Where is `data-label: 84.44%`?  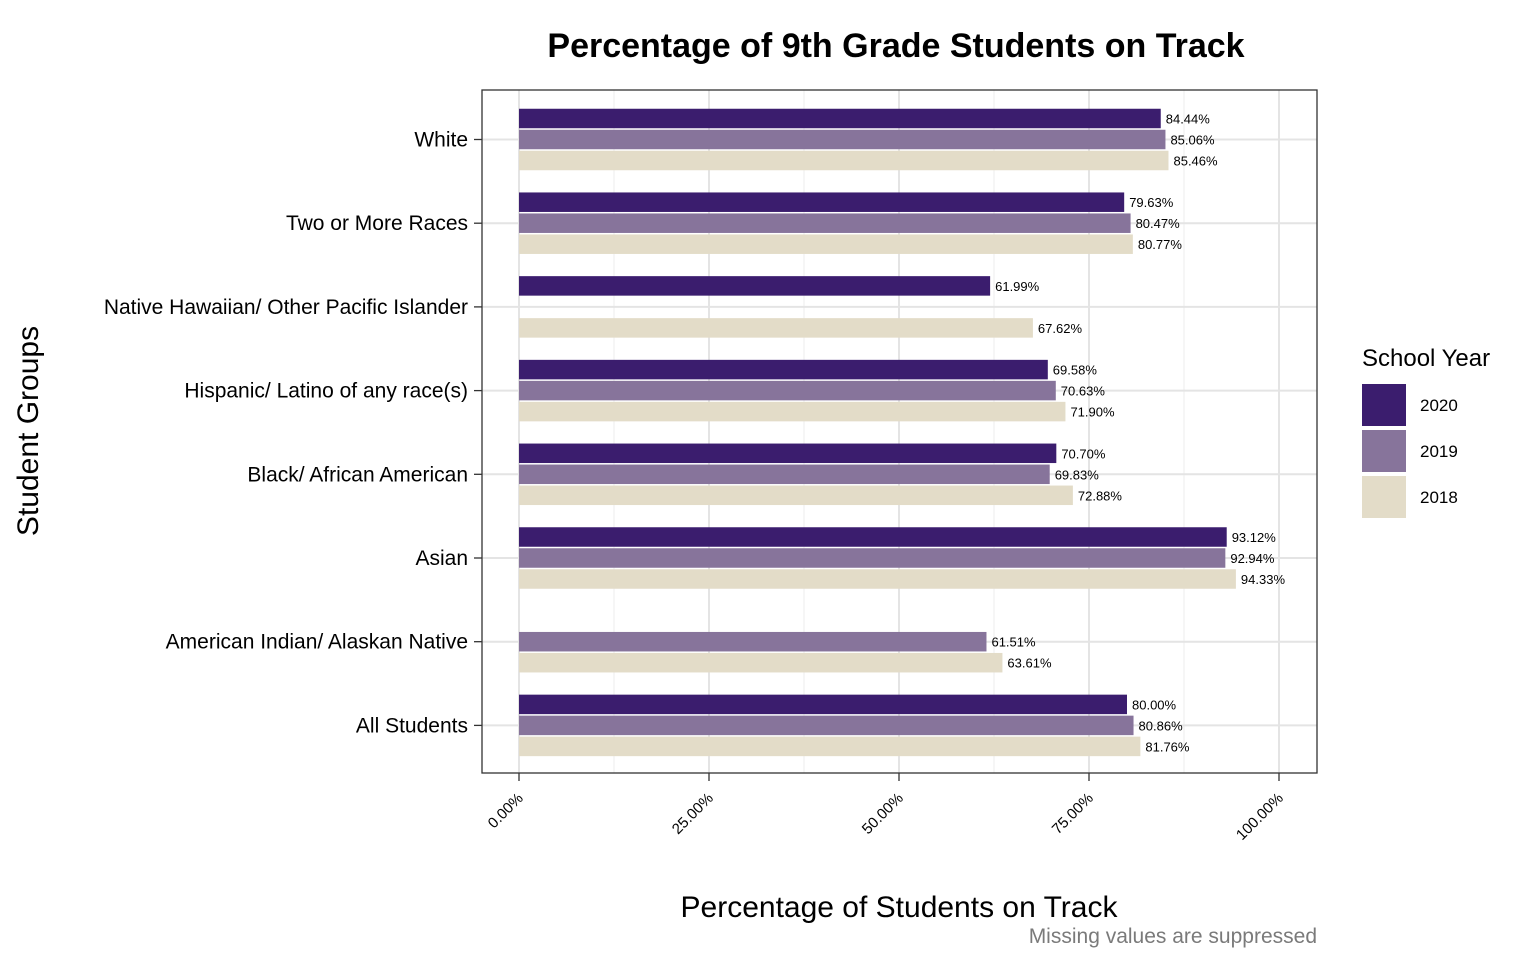
data-label: 84.44% is located at coordinates (1188, 119).